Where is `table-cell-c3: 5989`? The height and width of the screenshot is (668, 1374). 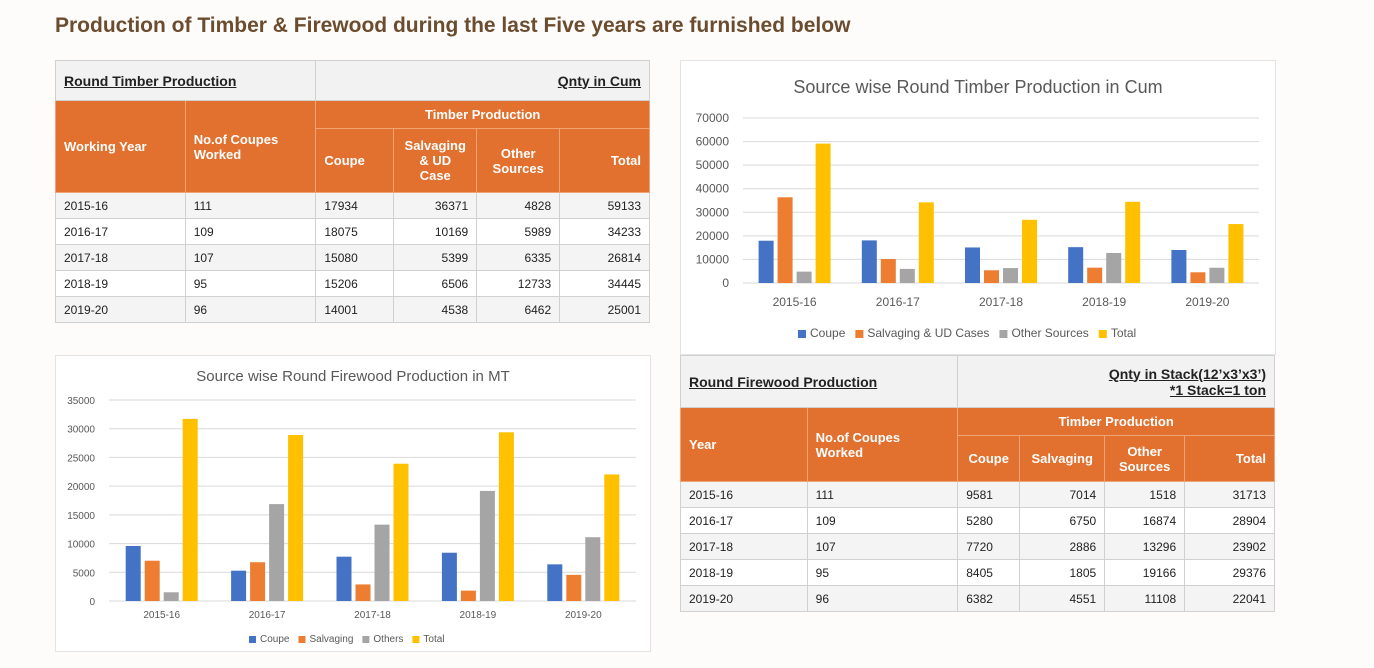
table-cell-c3: 5989 is located at coordinates (518, 231).